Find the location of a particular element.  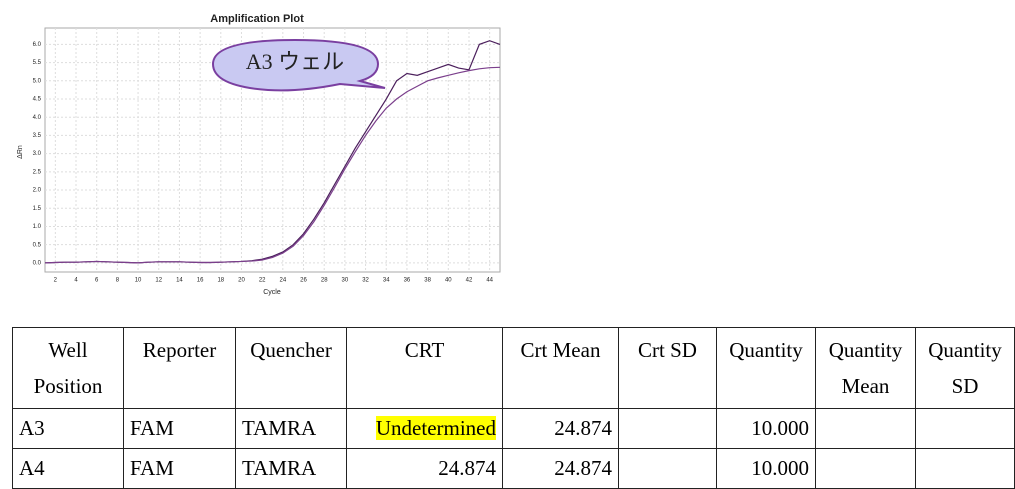

table-row: A4 FAM TAMRA 24.874 24.874 10.000 is located at coordinates (513, 468).